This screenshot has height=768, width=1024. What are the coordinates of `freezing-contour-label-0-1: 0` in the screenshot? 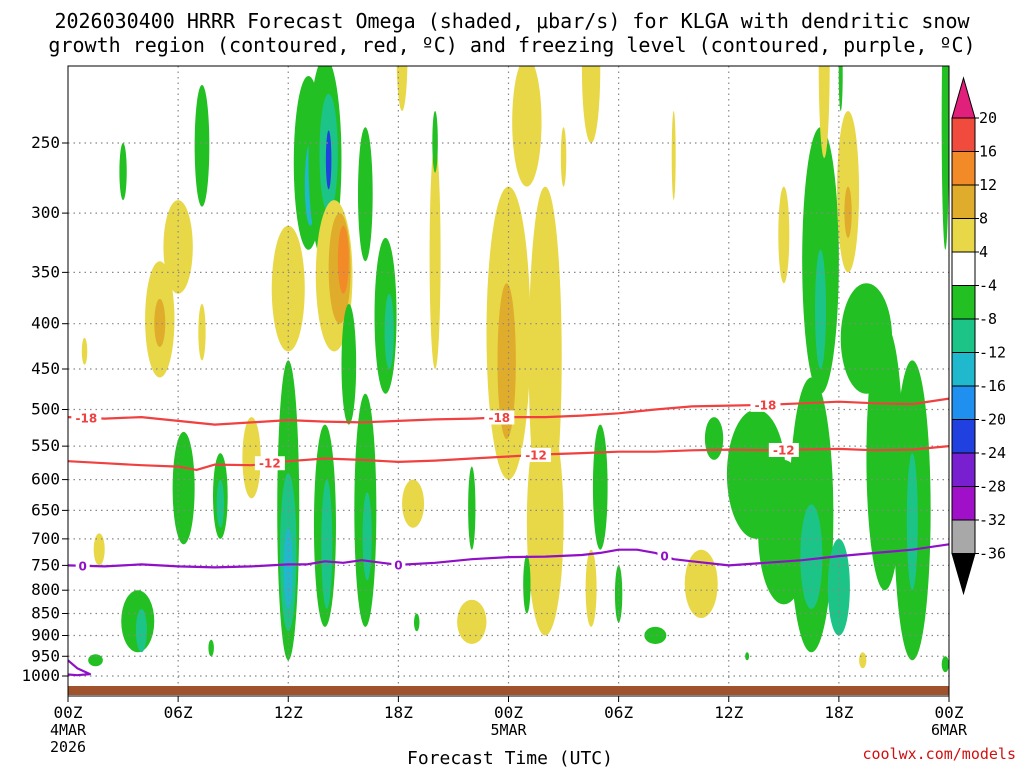 It's located at (398, 565).